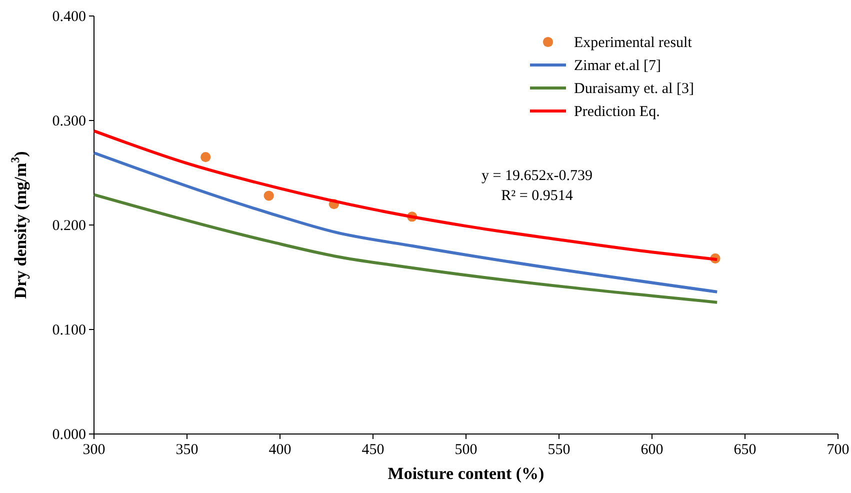  Describe the element at coordinates (633, 43) in the screenshot. I see `legend-label: Experimental result` at that location.